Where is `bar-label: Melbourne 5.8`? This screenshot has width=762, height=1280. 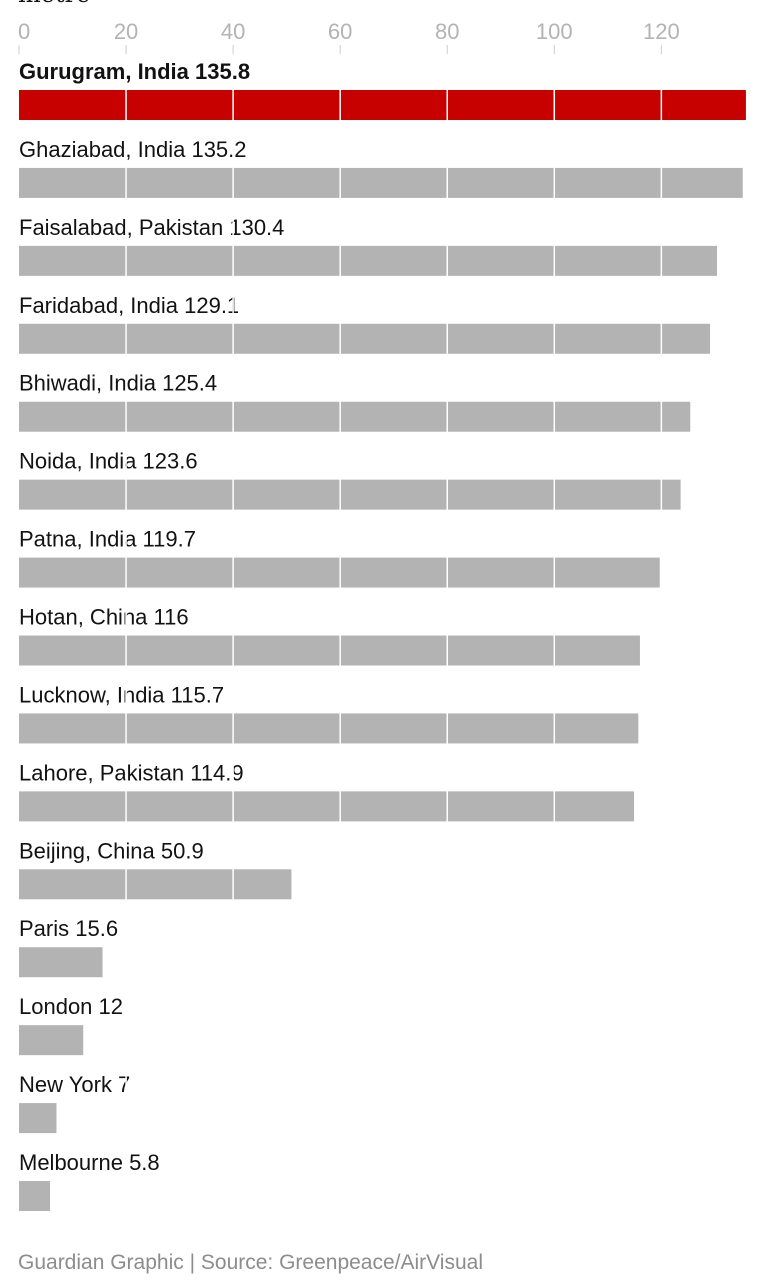 bar-label: Melbourne 5.8 is located at coordinates (89, 1162).